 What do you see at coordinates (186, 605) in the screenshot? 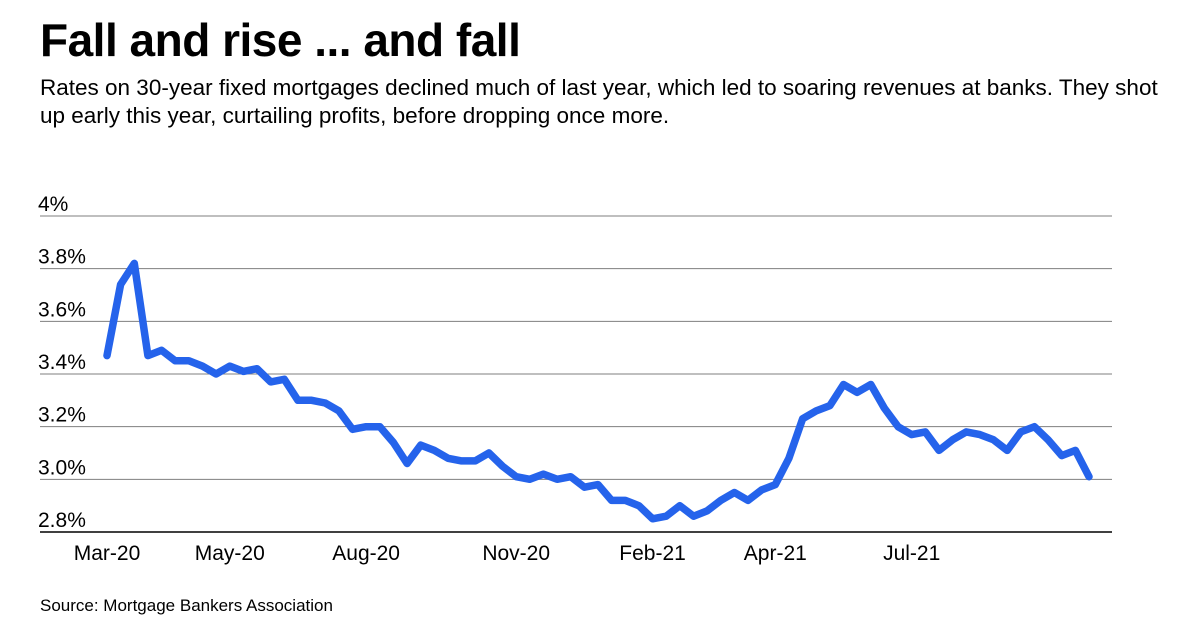
I see `source-note: Source: Mortgage Bankers Association` at bounding box center [186, 605].